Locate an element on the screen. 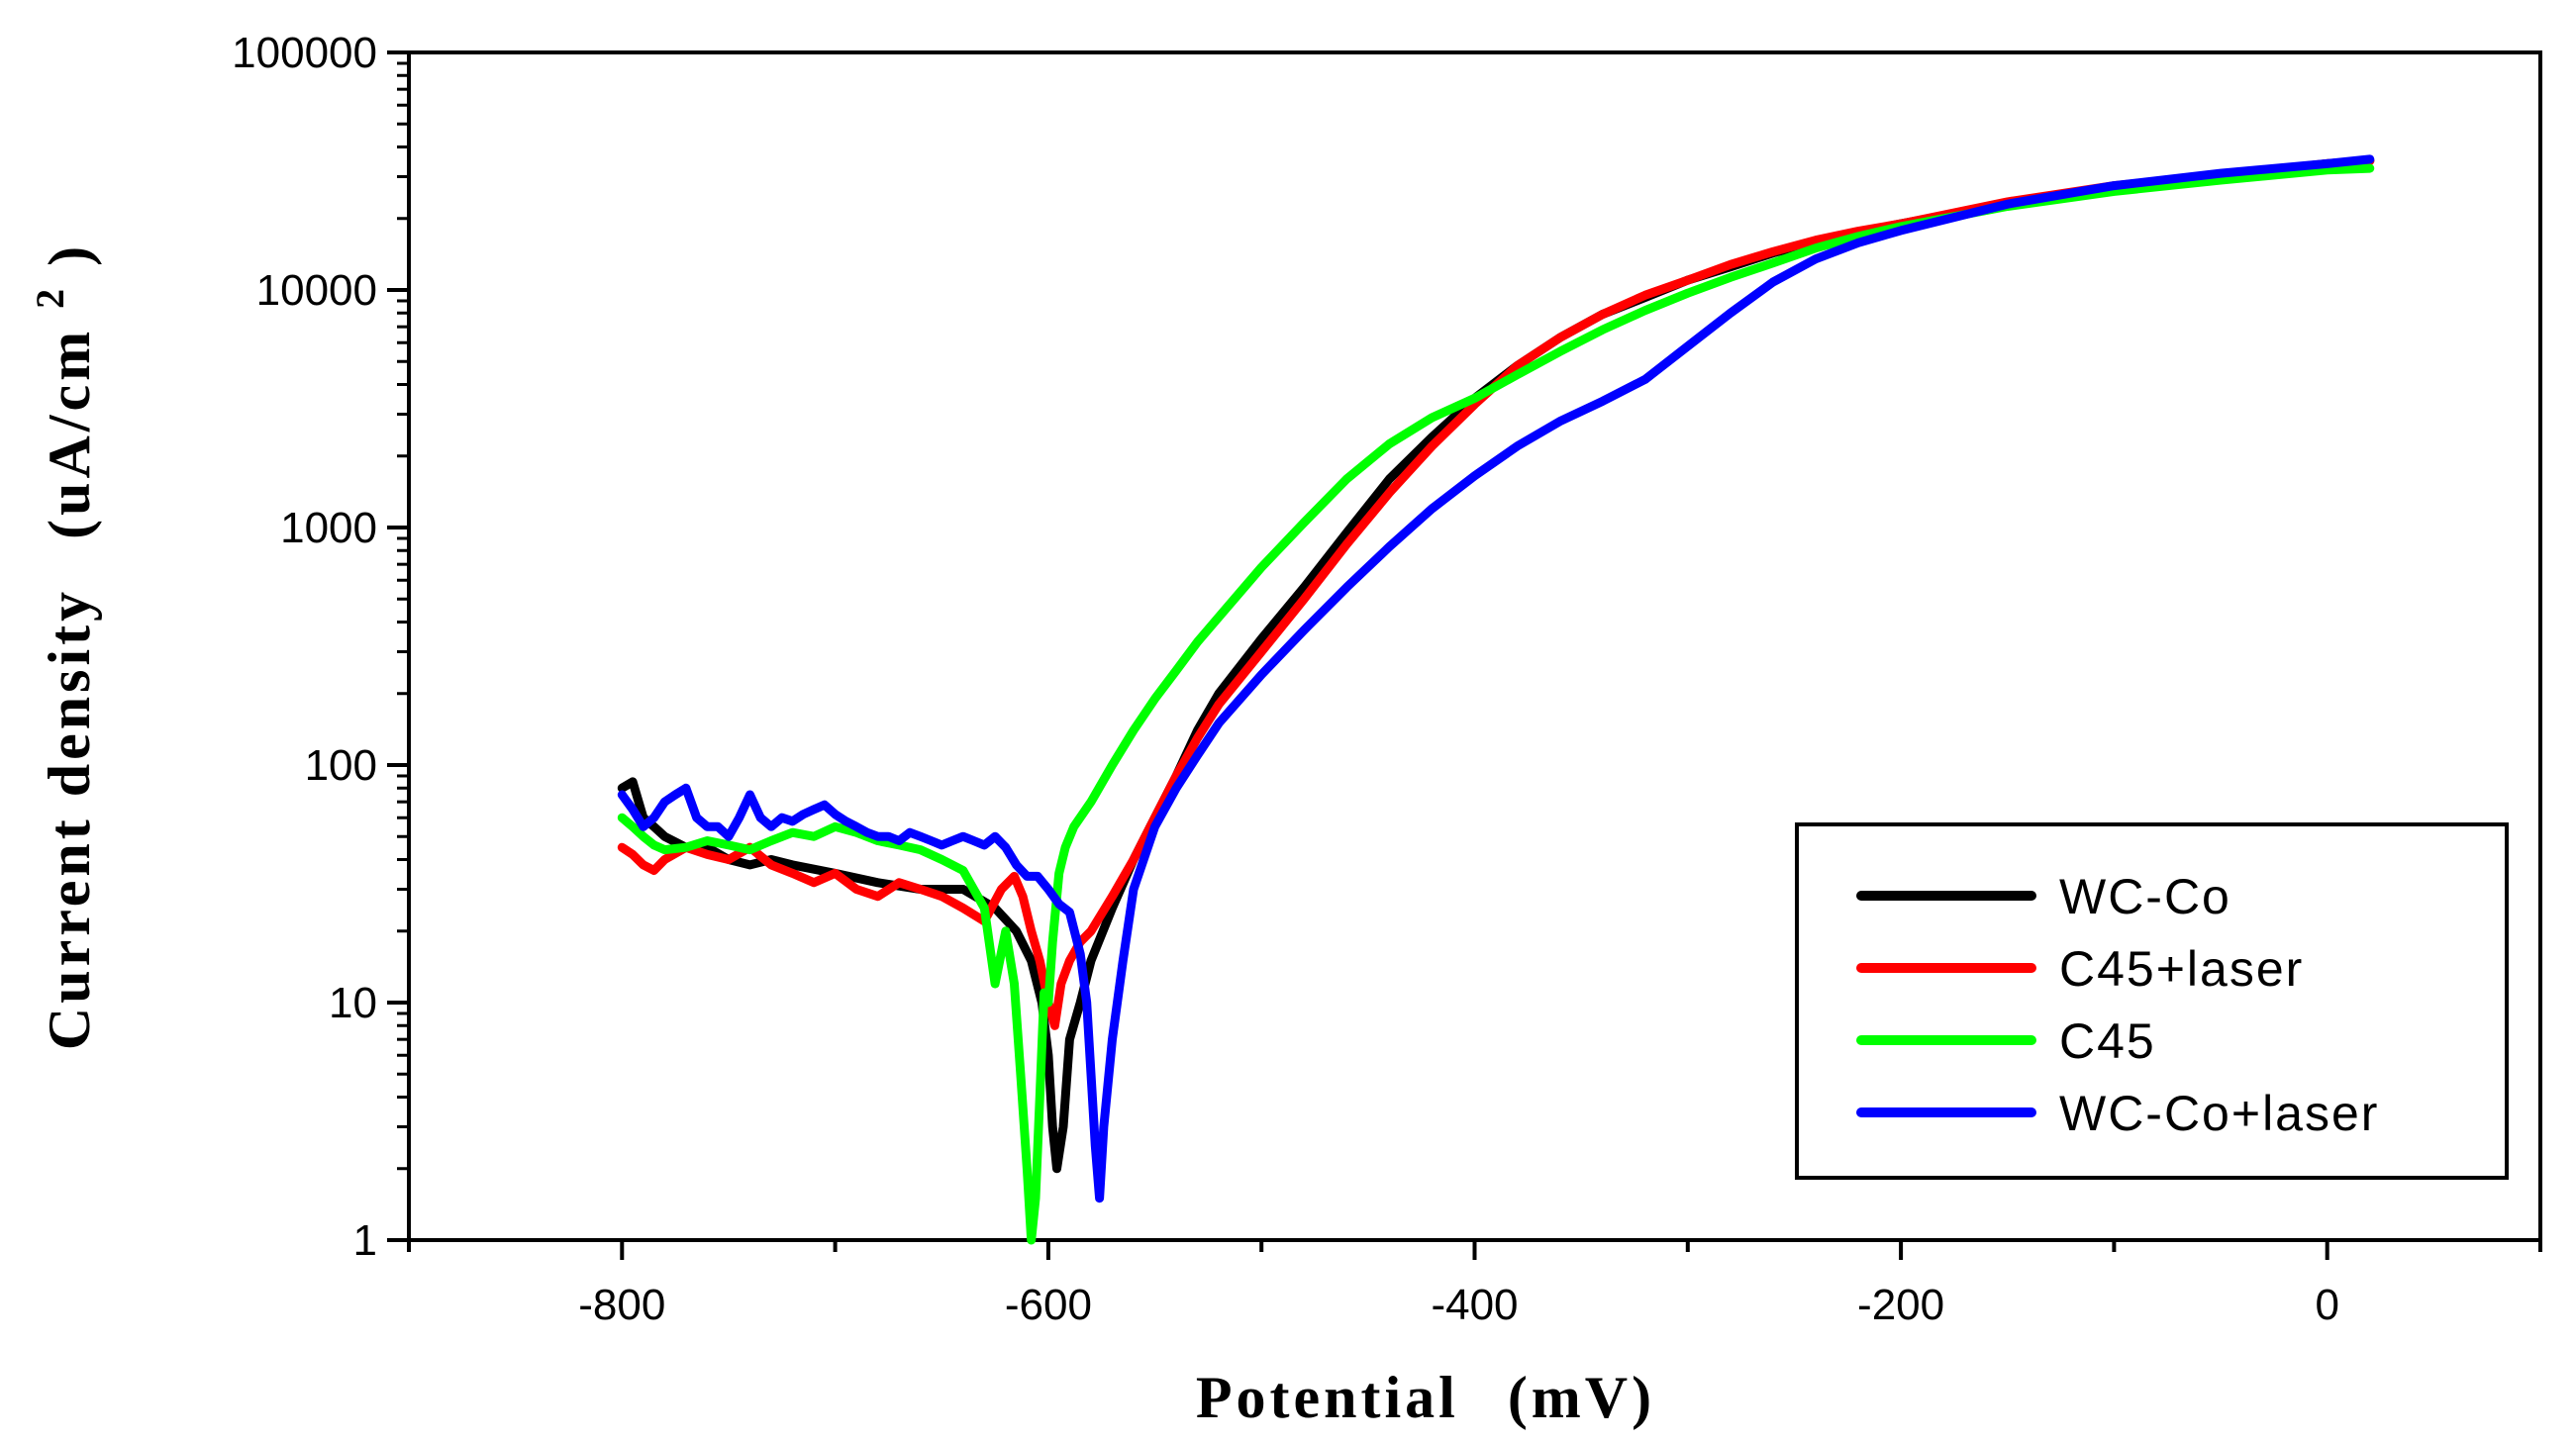 The height and width of the screenshot is (1443, 2576). y-axis-title-unit-exponent: 2 is located at coordinates (50, 297).